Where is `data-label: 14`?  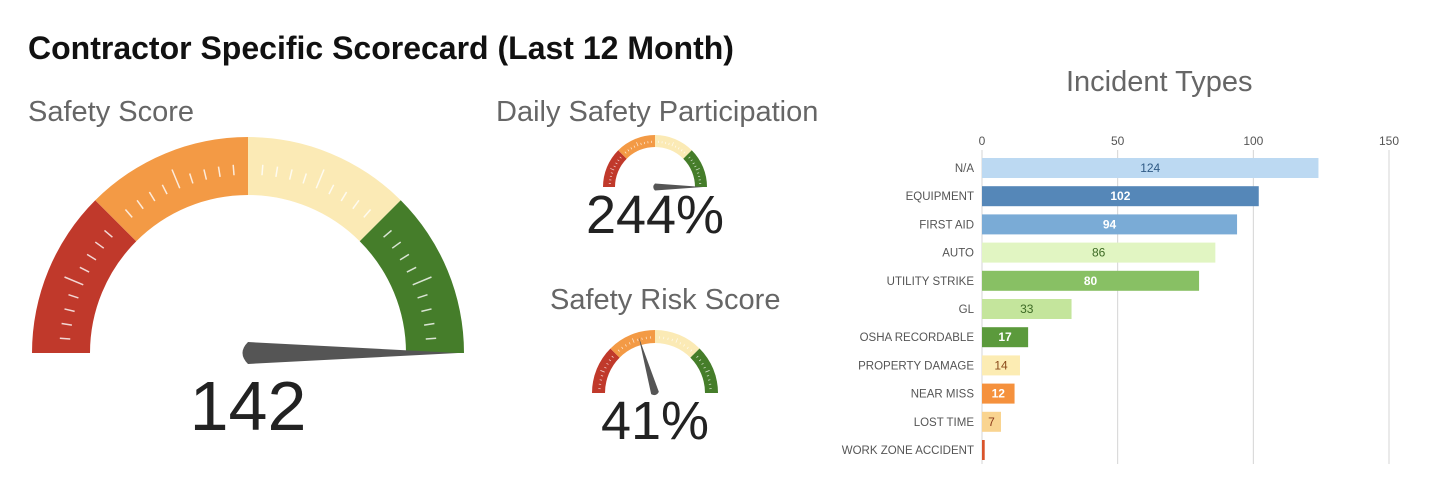 data-label: 14 is located at coordinates (1001, 365).